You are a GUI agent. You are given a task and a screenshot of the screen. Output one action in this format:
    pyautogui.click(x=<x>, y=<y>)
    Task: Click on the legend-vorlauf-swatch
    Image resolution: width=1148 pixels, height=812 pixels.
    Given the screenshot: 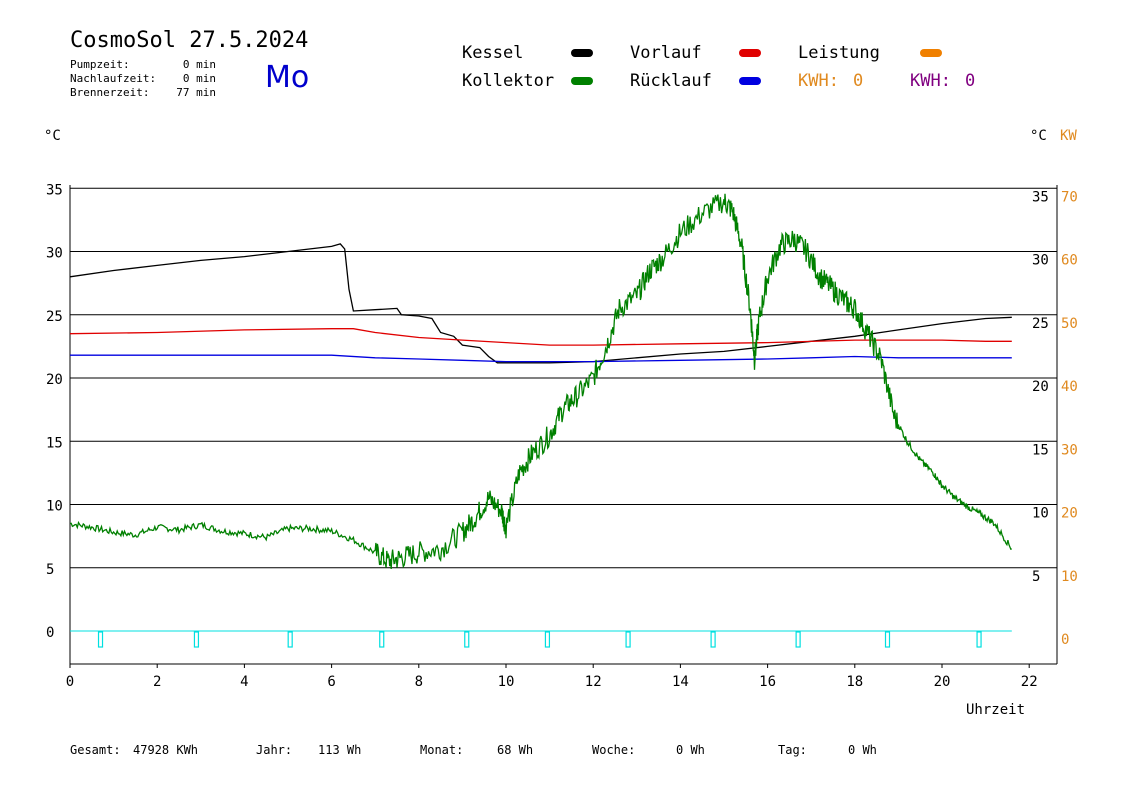 What is the action you would take?
    pyautogui.click(x=750, y=53)
    